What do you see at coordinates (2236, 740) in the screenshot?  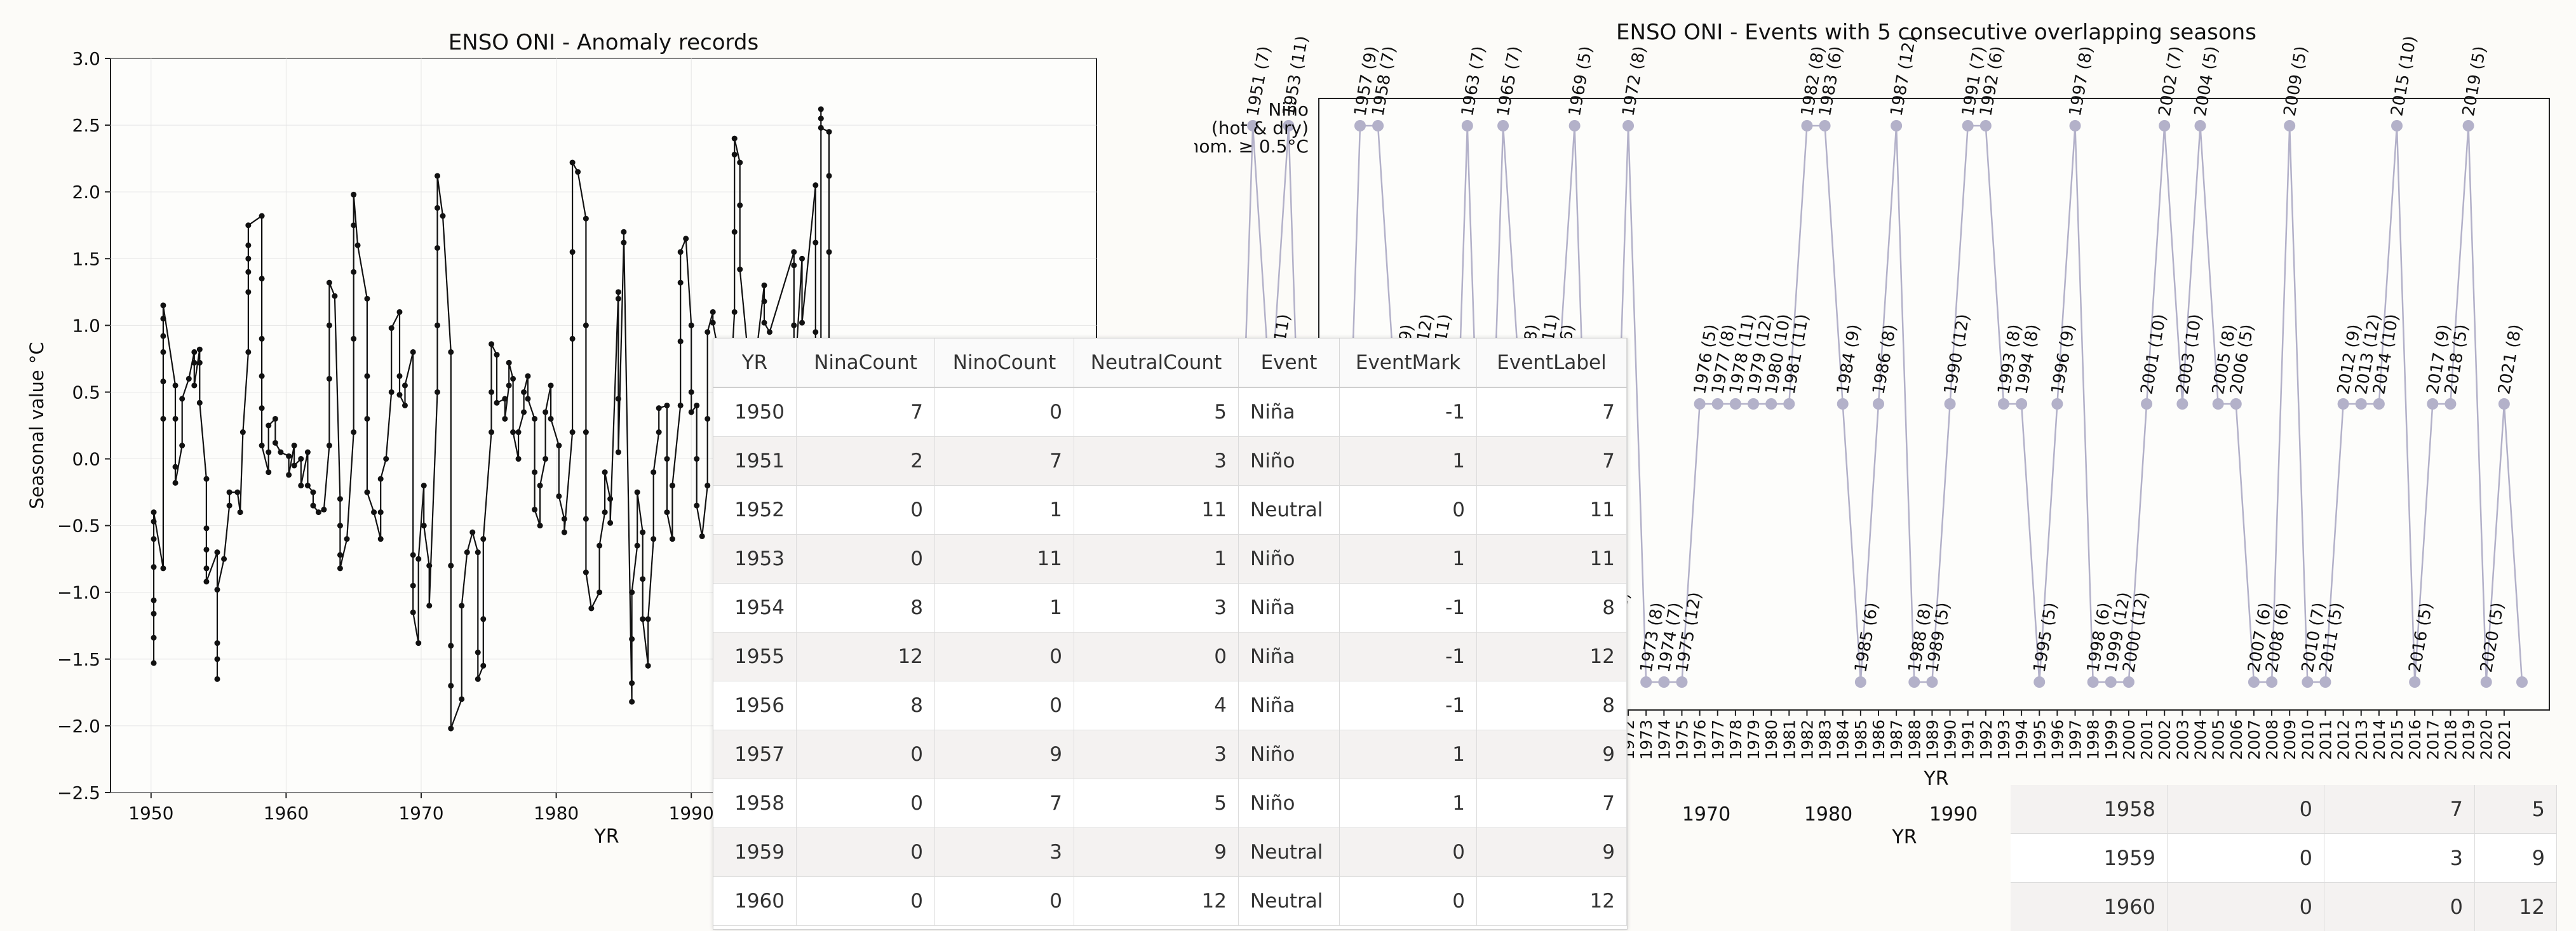 I see `x-tick-label: 2006` at bounding box center [2236, 740].